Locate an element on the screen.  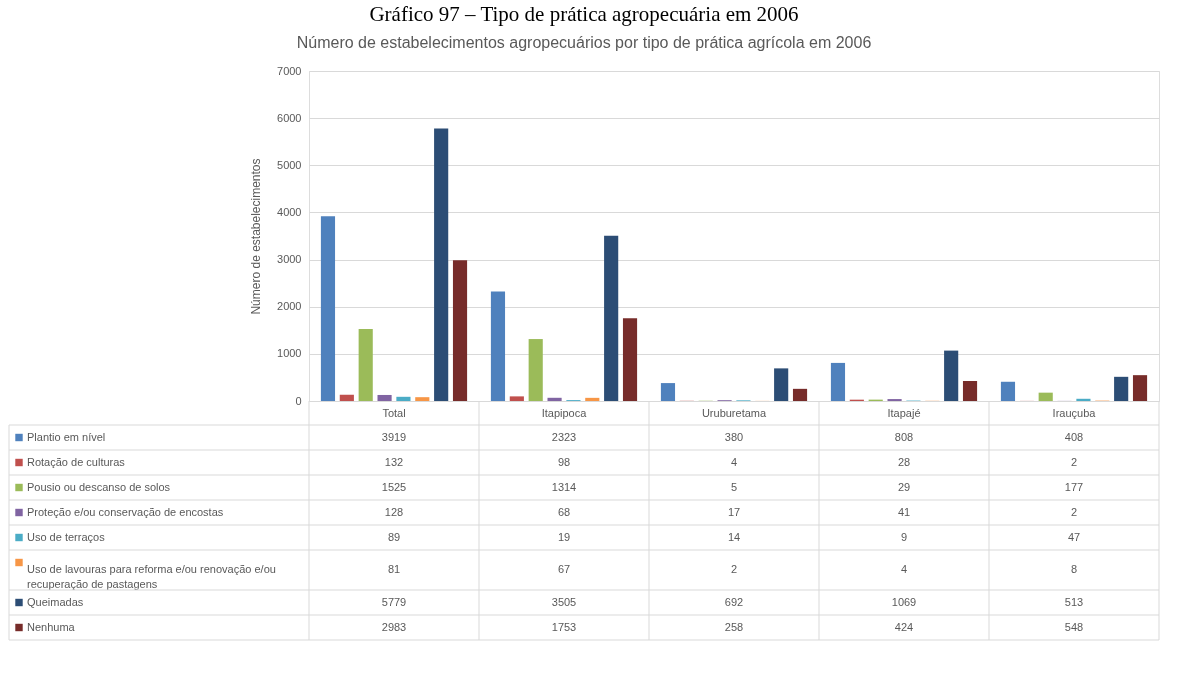
data-label: 1069 is located at coordinates (904, 601).